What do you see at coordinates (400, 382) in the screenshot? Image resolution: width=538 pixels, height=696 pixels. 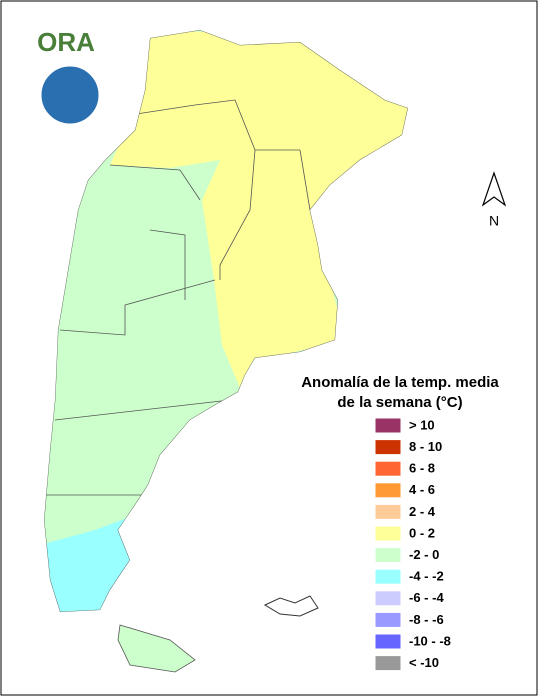 I see `legend-title: Anomalía de la temp. media` at bounding box center [400, 382].